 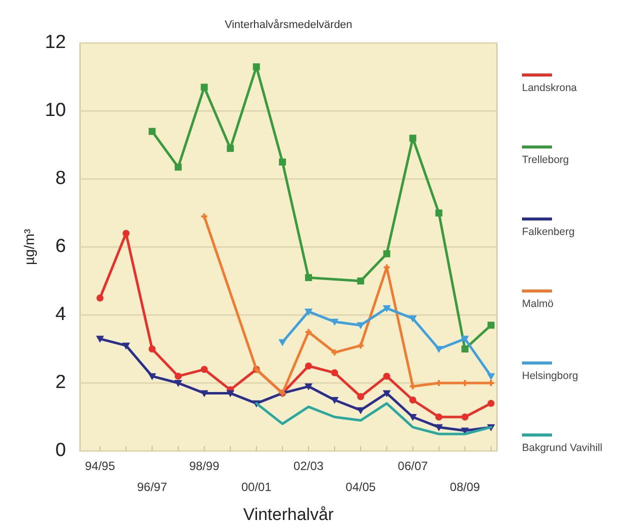 What do you see at coordinates (550, 88) in the screenshot?
I see `legend-label: Landskrona` at bounding box center [550, 88].